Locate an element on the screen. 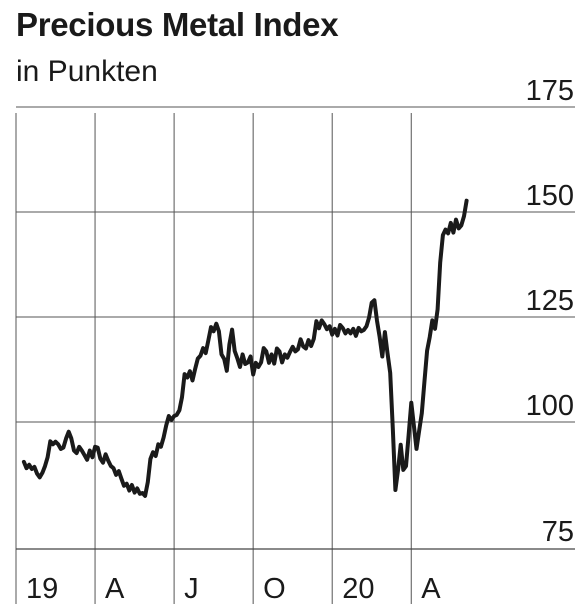  y-tick-labels: 175 150 125 100 75 is located at coordinates (550, 311).